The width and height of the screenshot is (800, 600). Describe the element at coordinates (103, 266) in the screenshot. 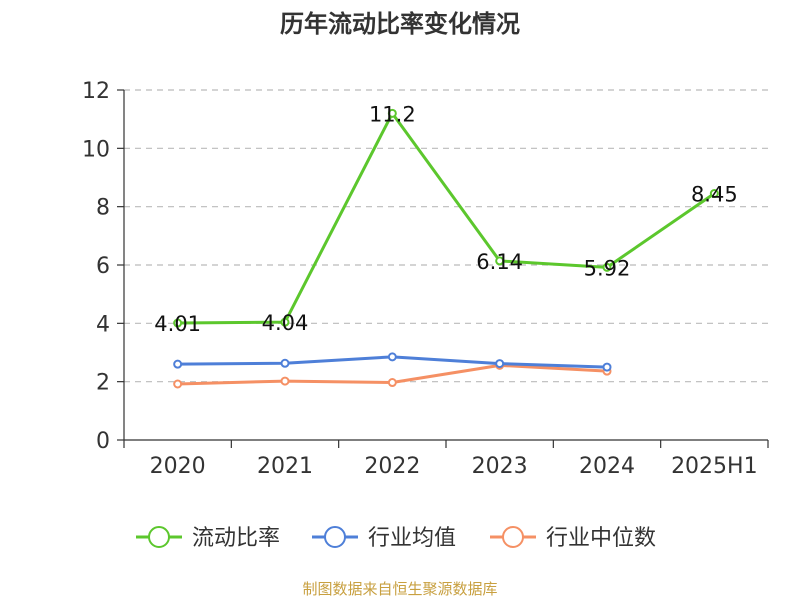

I see `y-tick-label: 6` at that location.